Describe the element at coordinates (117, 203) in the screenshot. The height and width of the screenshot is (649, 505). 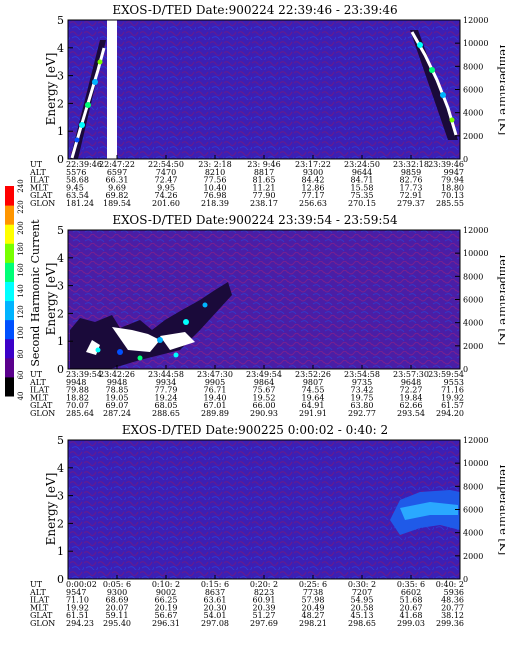
I see `orbit-cell: 189.54` at that location.